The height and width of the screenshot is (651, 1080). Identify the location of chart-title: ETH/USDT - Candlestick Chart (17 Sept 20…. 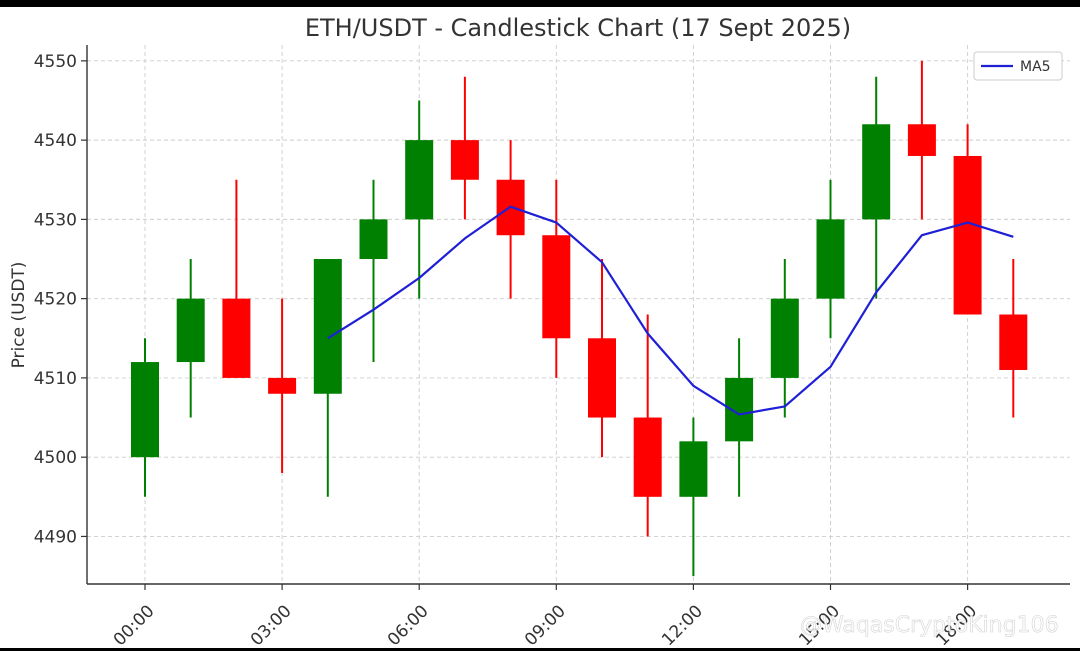
(578, 28).